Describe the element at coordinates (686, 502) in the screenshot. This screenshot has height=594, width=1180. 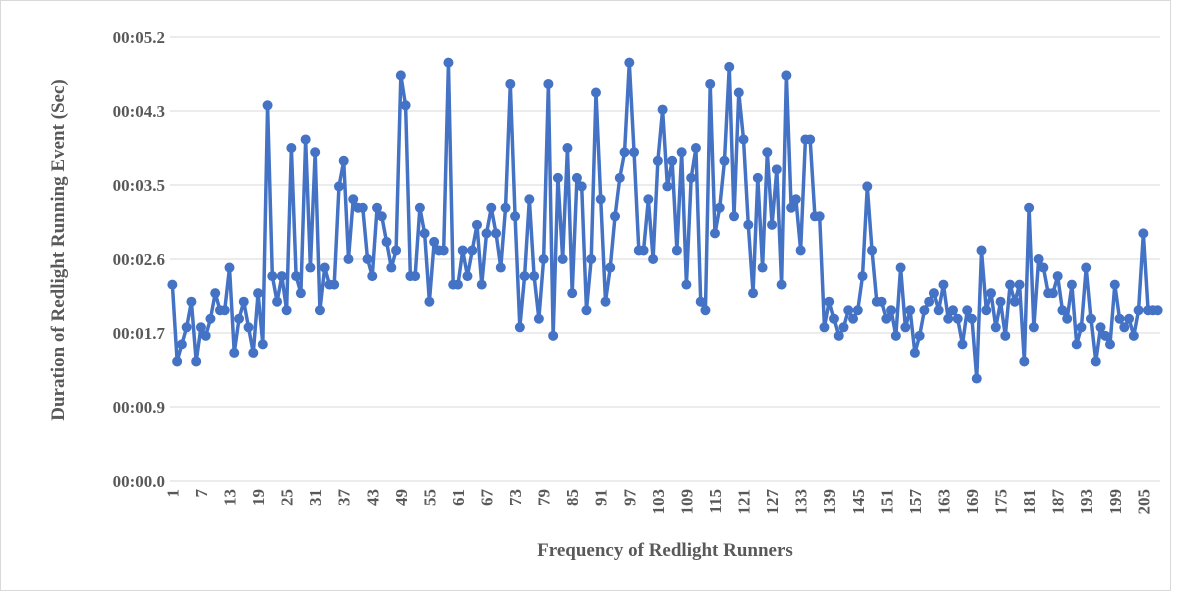
I see `x-tick-label: 109` at that location.